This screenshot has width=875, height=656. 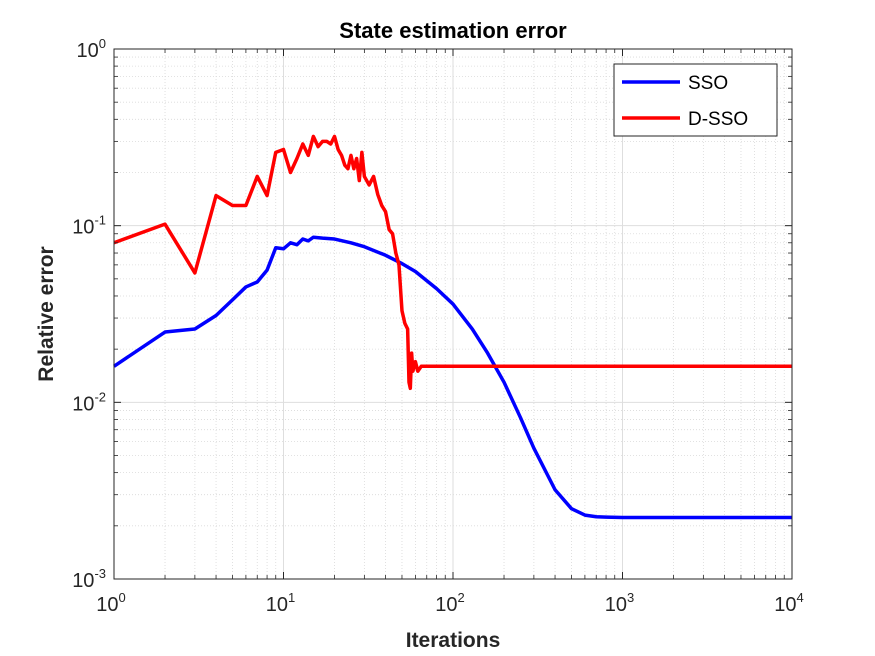 I want to click on x-tick-labels: 10⁰ 10¹ 10² 10³ 10⁴, so click(x=449, y=603).